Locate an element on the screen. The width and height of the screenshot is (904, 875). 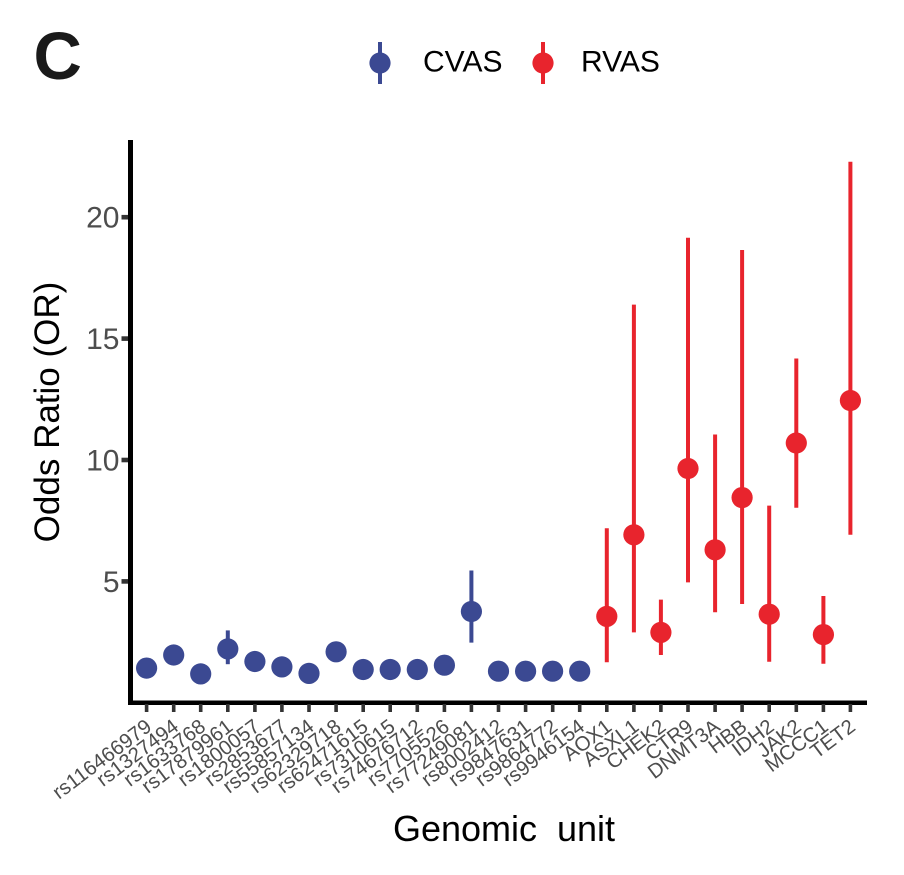
svg-text: 5 is located at coordinates (111, 582).